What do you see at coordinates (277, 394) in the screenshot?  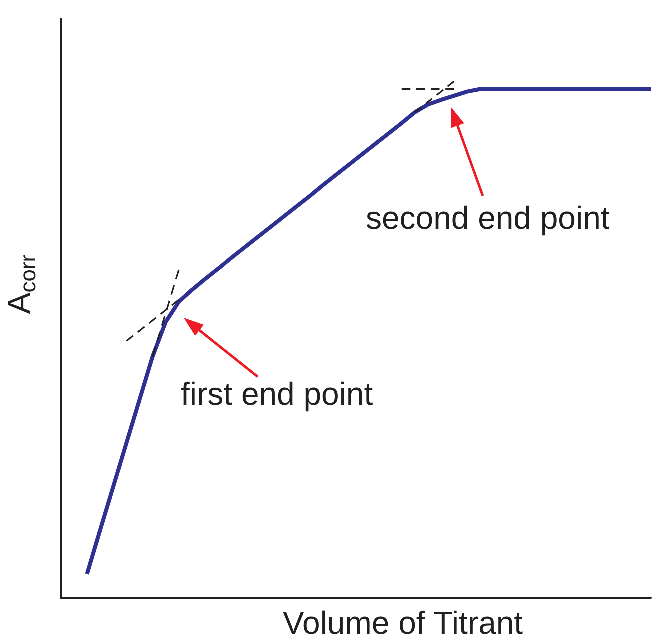 I see `annotation: first end point` at bounding box center [277, 394].